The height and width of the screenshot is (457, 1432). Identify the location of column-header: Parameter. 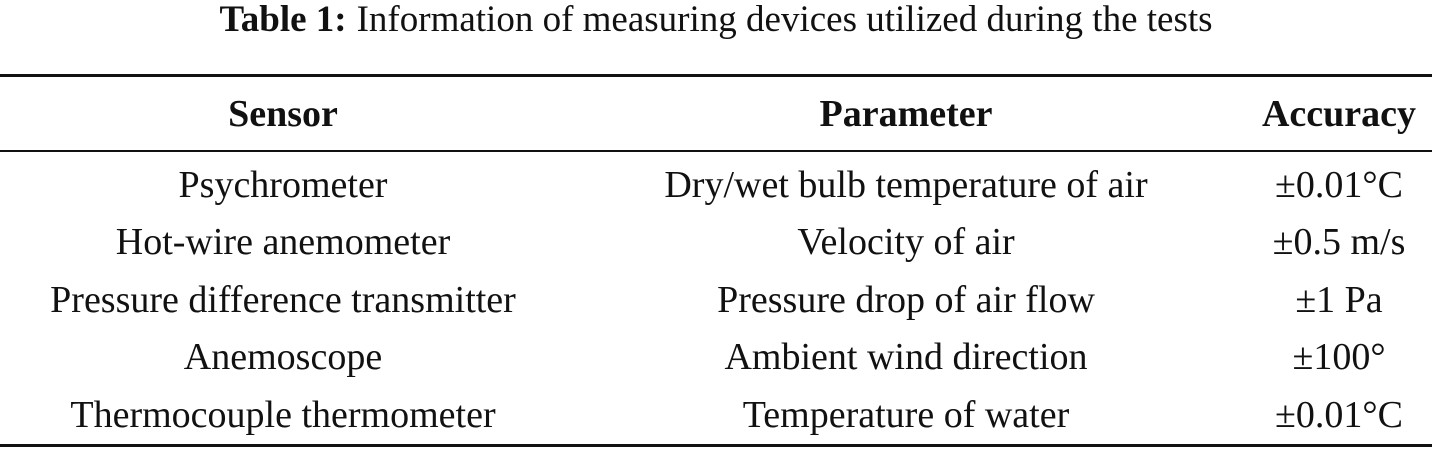
(906, 113).